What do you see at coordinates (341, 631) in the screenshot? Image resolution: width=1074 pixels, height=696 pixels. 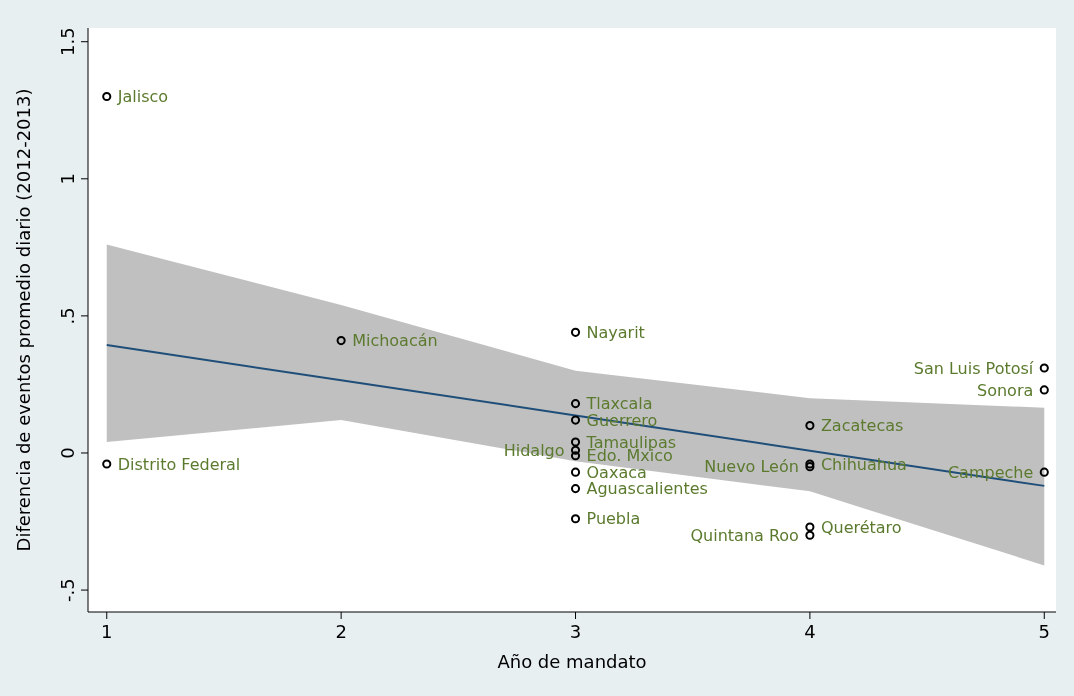 I see `x-tick-label: 2` at bounding box center [341, 631].